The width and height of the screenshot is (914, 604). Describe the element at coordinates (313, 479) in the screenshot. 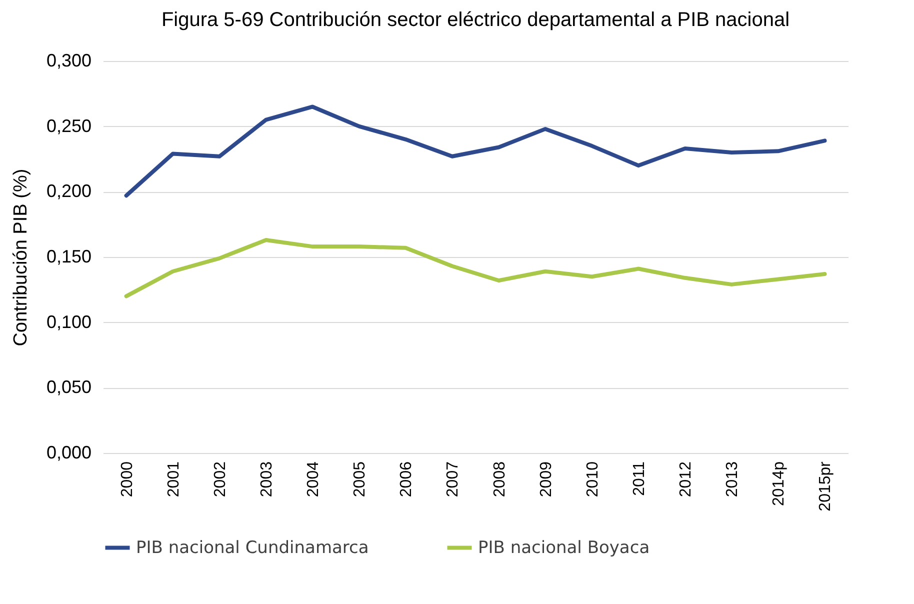

I see `x-tick-label: 2004` at that location.